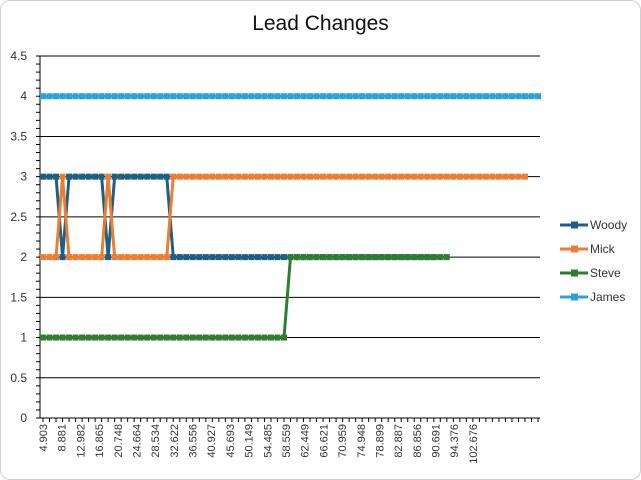 This screenshot has height=480, width=641. Describe the element at coordinates (474, 444) in the screenshot. I see `x-tick-label: 102.676` at that location.